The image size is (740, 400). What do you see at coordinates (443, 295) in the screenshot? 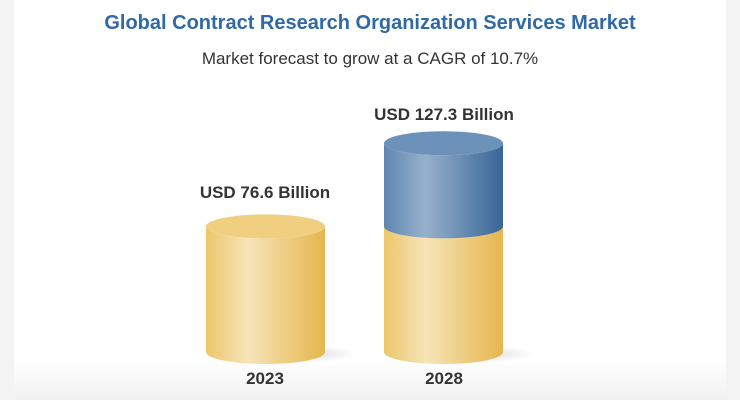
I see `bar-2028-base-body` at bounding box center [443, 295].